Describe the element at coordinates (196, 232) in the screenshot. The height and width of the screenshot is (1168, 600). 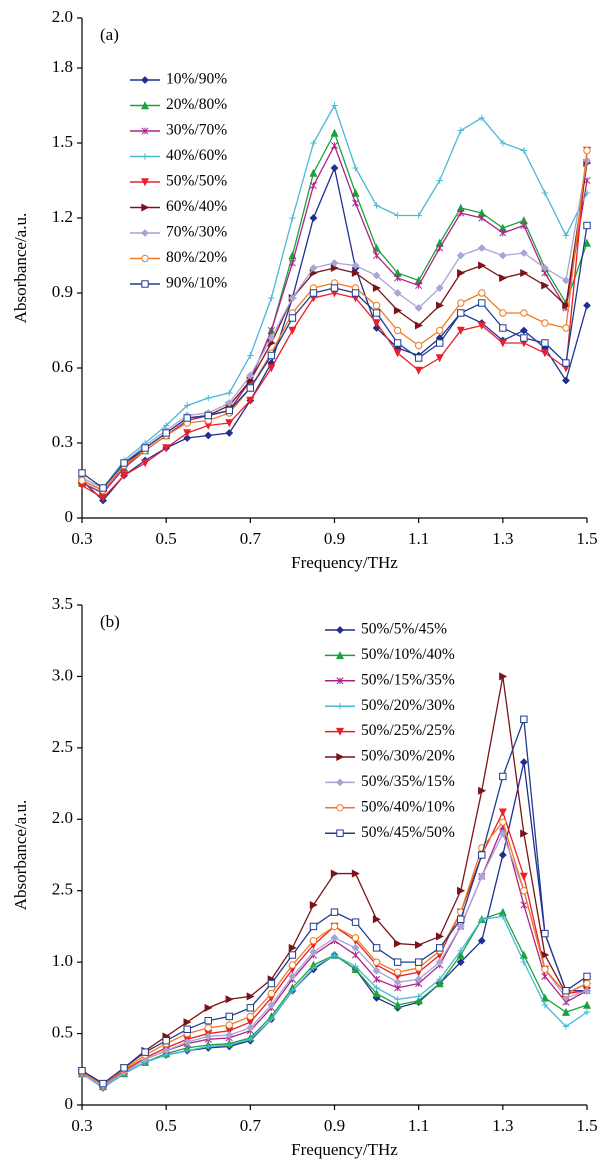
I see `legend-label: 70%/30%` at that location.